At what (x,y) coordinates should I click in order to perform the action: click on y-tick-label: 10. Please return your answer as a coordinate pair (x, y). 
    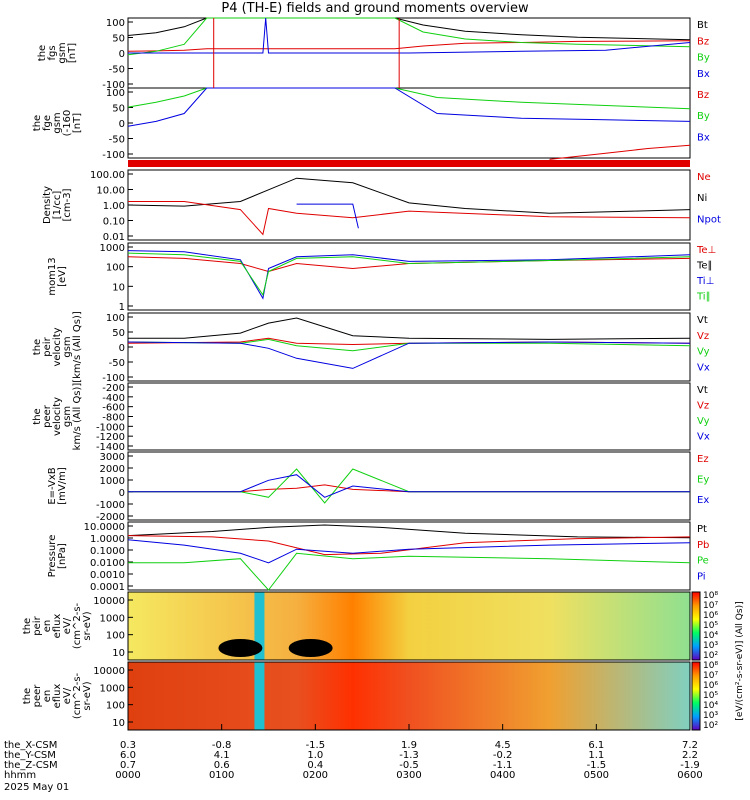
    Looking at the image, I should click on (118, 723).